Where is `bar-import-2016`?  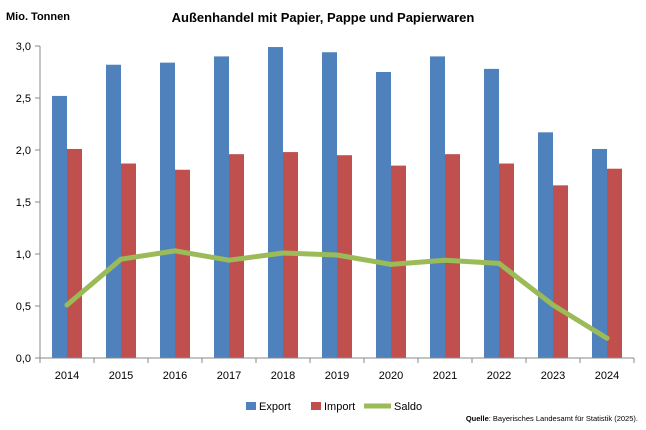 bar-import-2016 is located at coordinates (182, 263).